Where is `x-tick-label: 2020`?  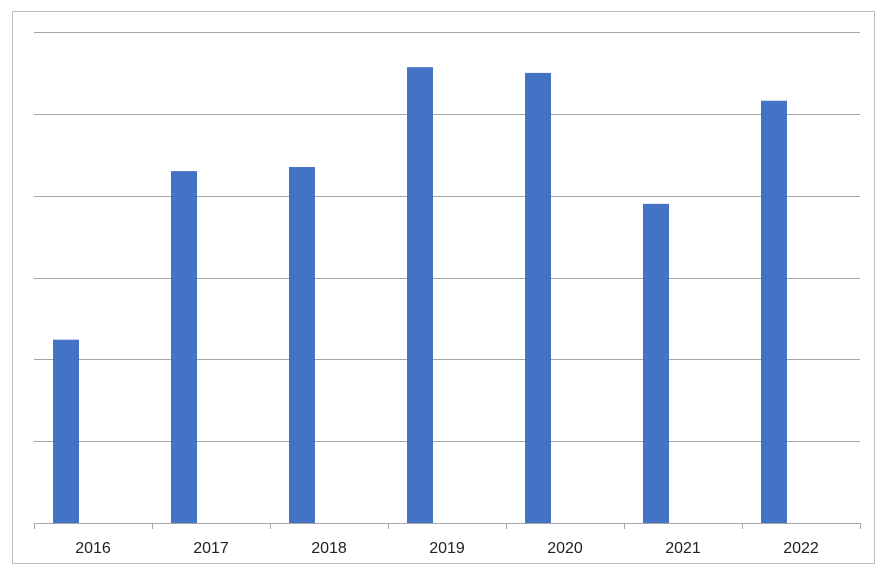
x-tick-label: 2020 is located at coordinates (565, 548).